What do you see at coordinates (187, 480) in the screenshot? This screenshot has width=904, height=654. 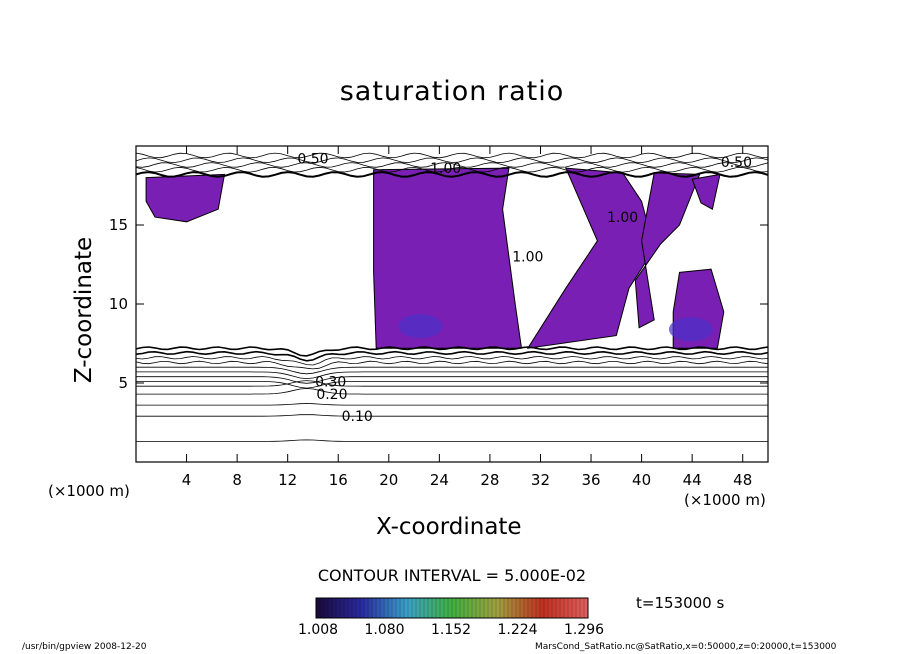 I see `x-tick-label: 4` at bounding box center [187, 480].